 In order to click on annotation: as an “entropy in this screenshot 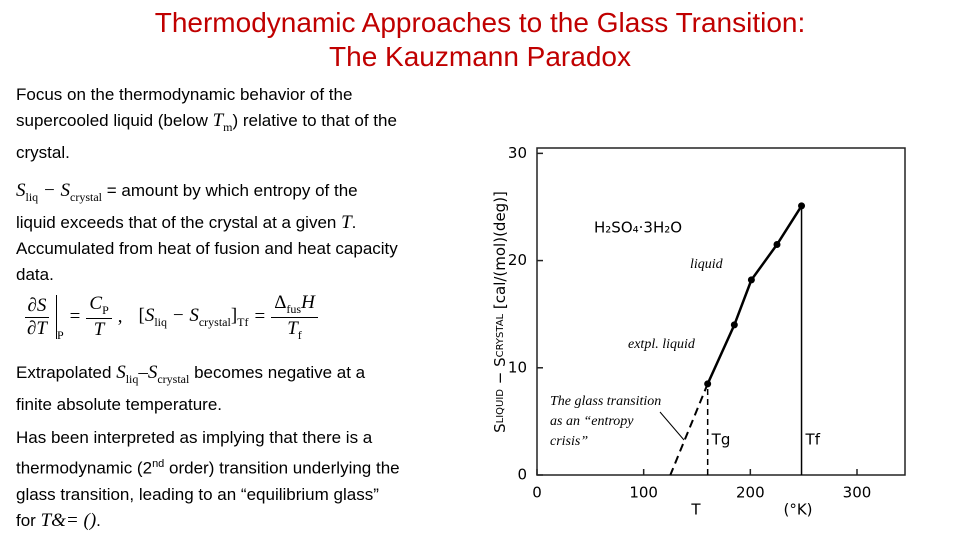, I will do `click(592, 421)`.